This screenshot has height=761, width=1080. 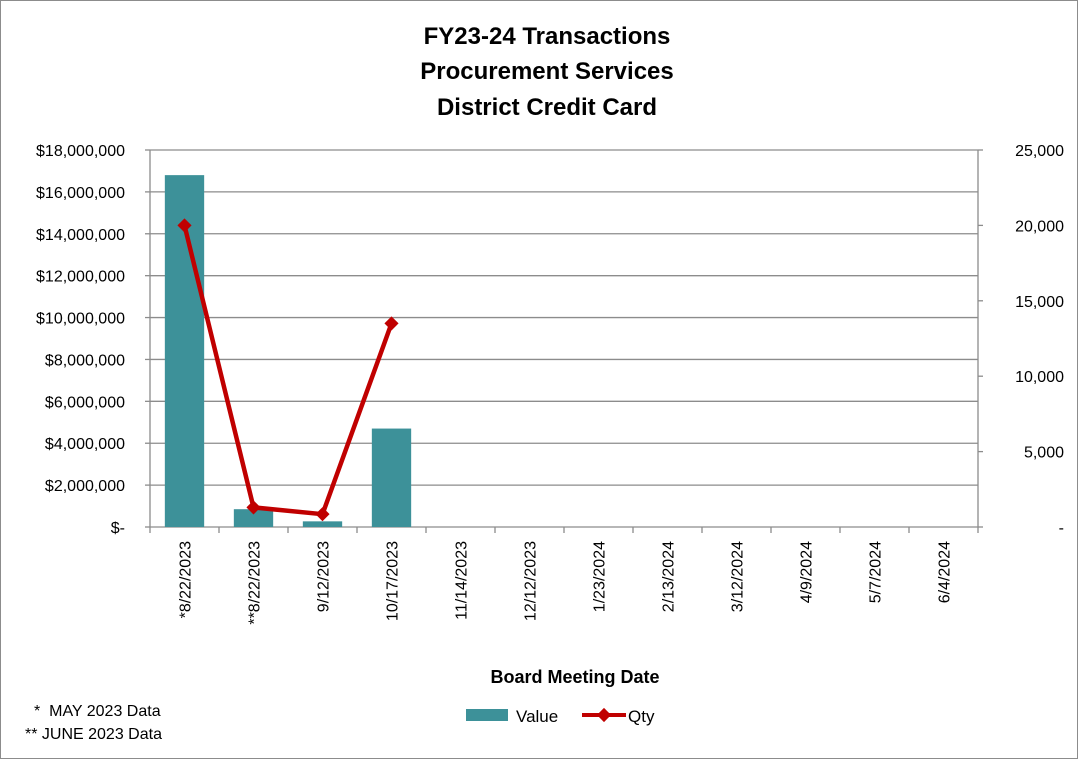 I want to click on x-tick-label: 6/4/2024, so click(x=945, y=572).